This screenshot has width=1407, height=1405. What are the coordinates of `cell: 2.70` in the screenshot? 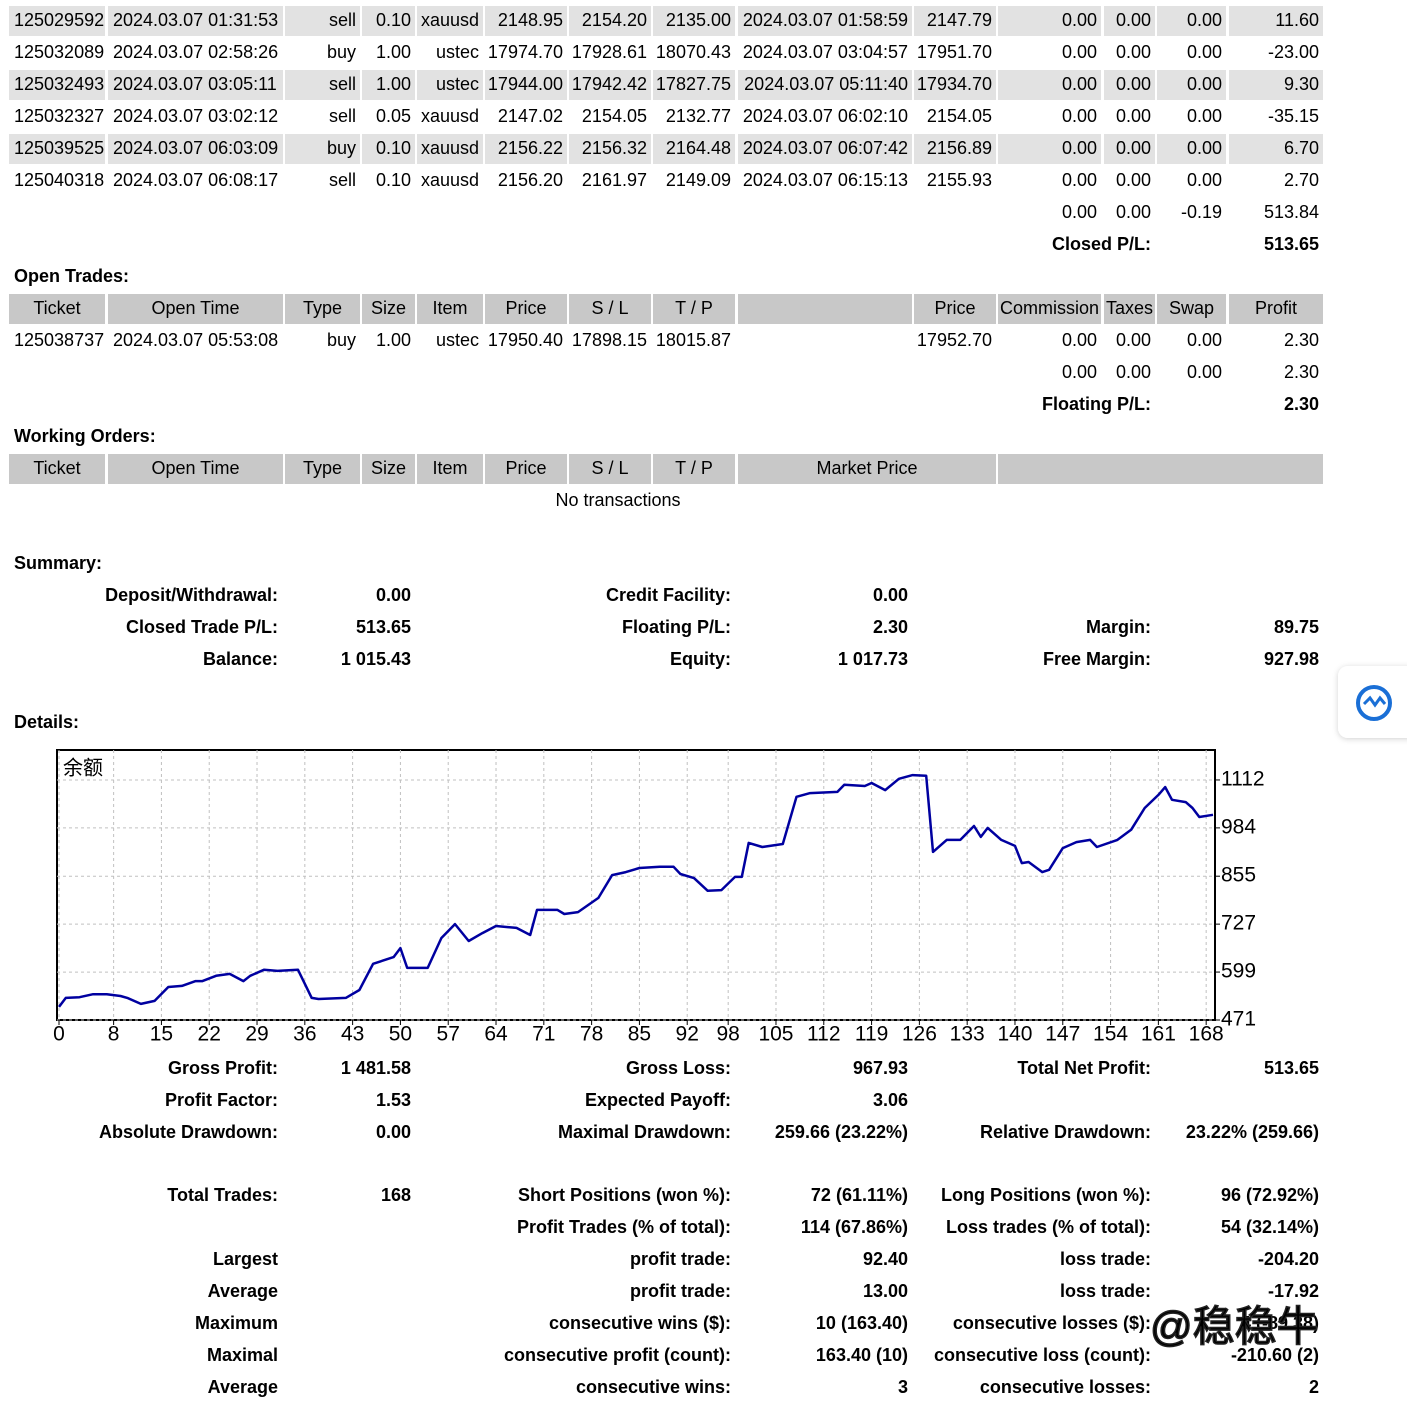 It's located at (1301, 180).